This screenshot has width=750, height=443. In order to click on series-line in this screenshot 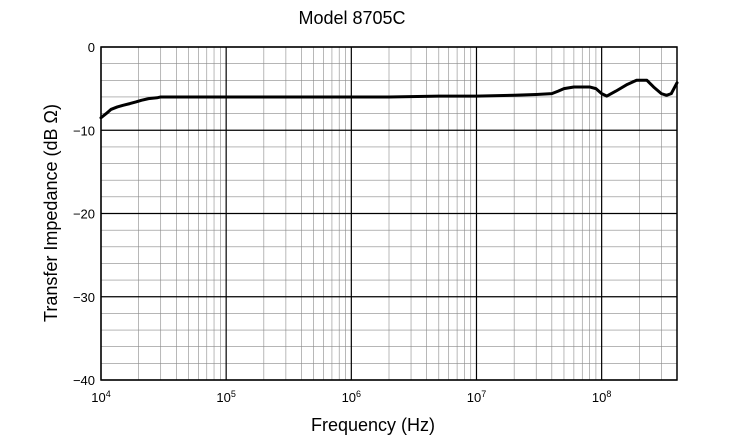, I will do `click(389, 99)`.